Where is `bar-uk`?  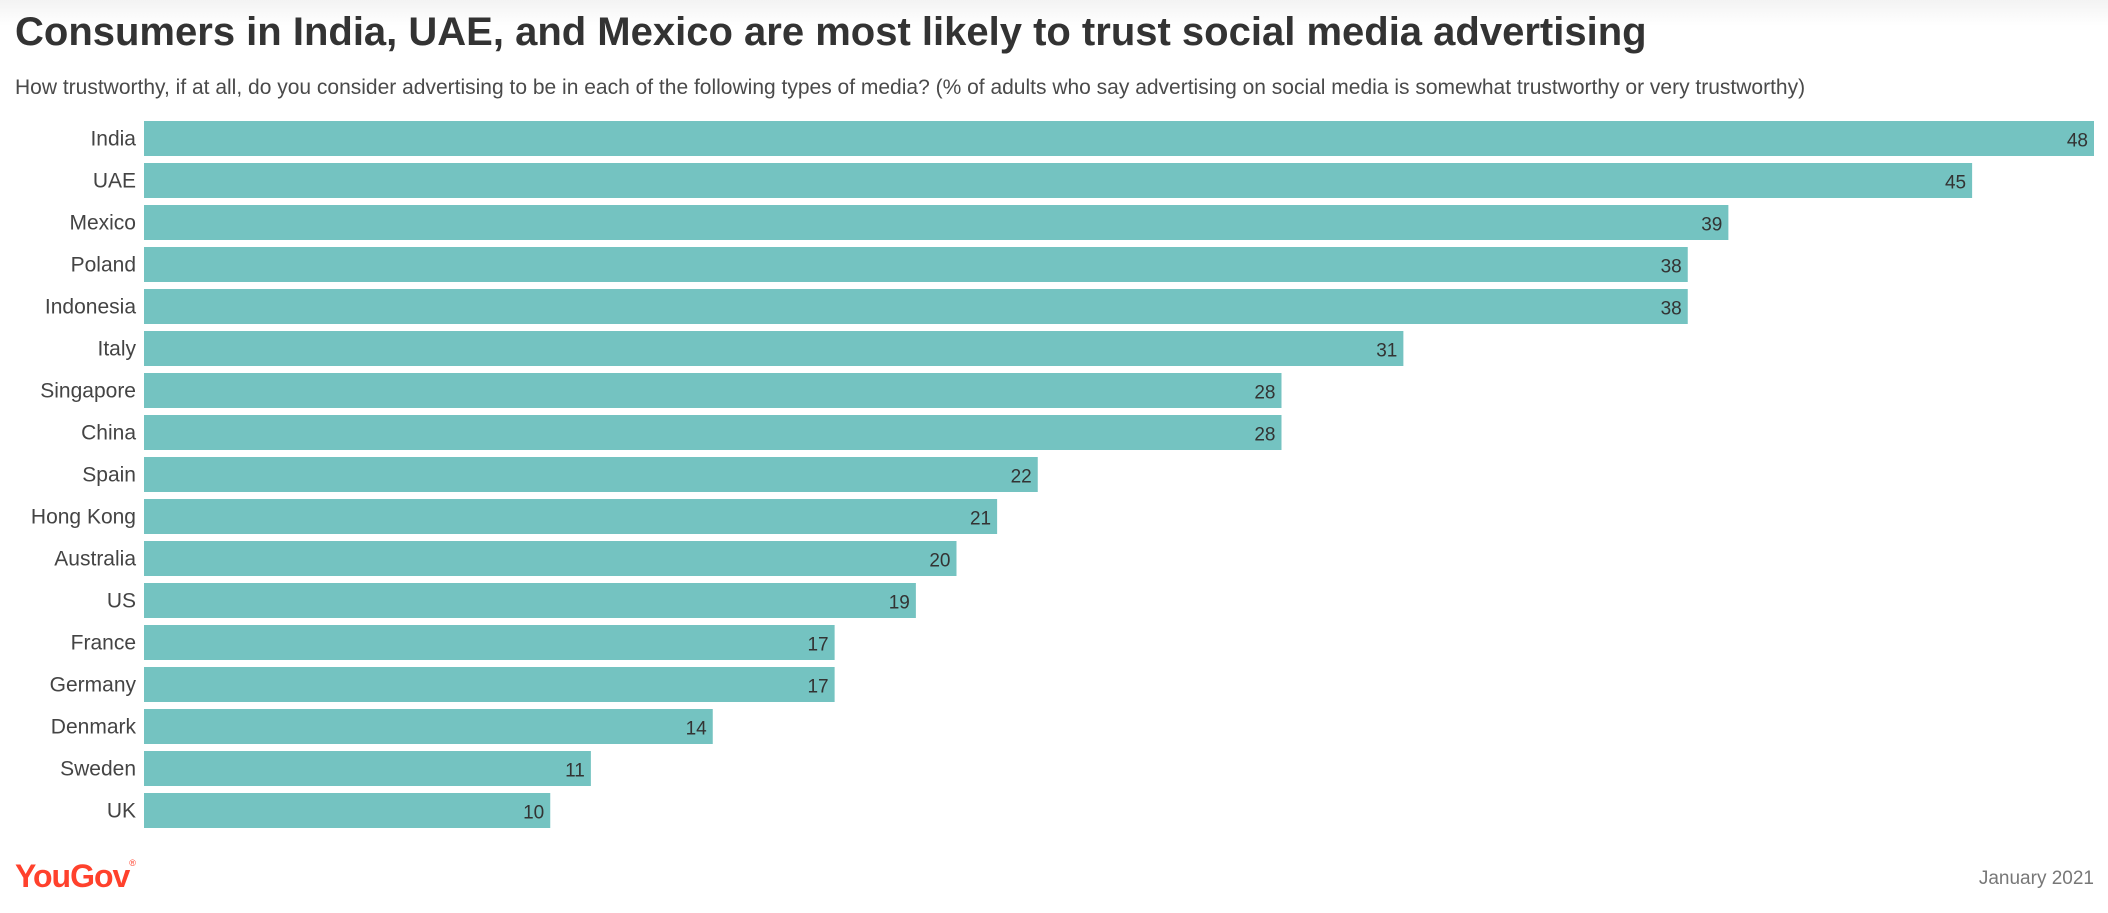 bar-uk is located at coordinates (347, 810).